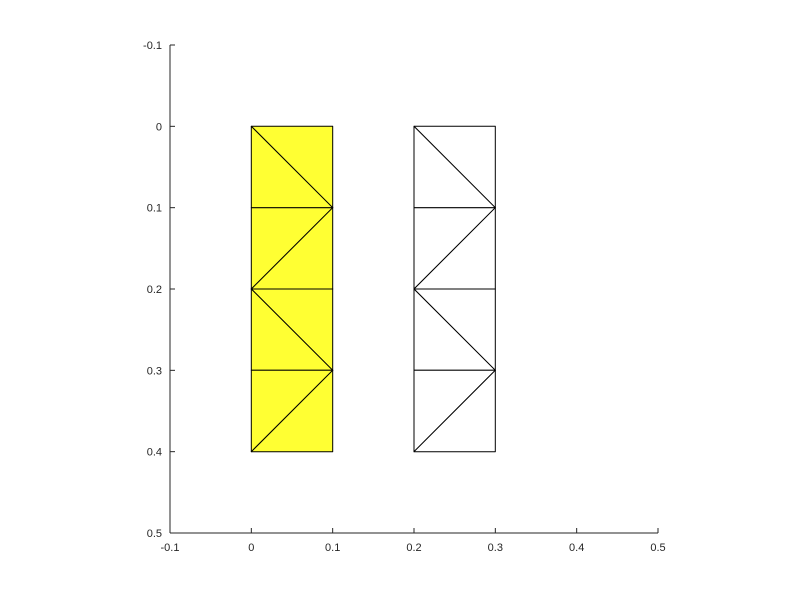 This screenshot has height=600, width=800. Describe the element at coordinates (495, 548) in the screenshot. I see `x-tick-label: 0.3` at that location.